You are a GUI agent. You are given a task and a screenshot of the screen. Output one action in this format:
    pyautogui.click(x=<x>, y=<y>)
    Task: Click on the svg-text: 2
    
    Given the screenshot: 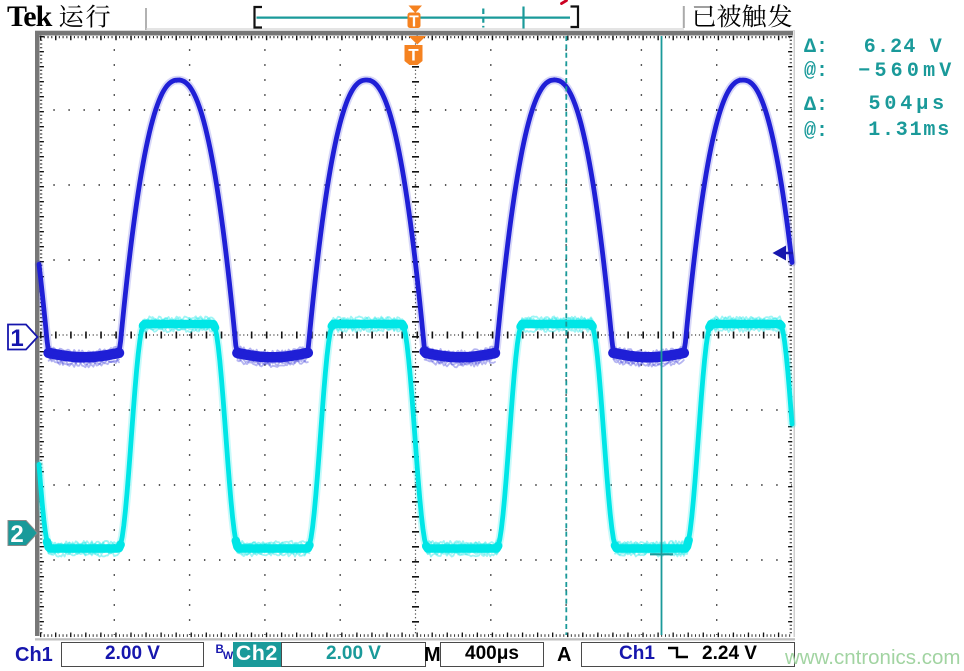 What is the action you would take?
    pyautogui.click(x=16, y=534)
    